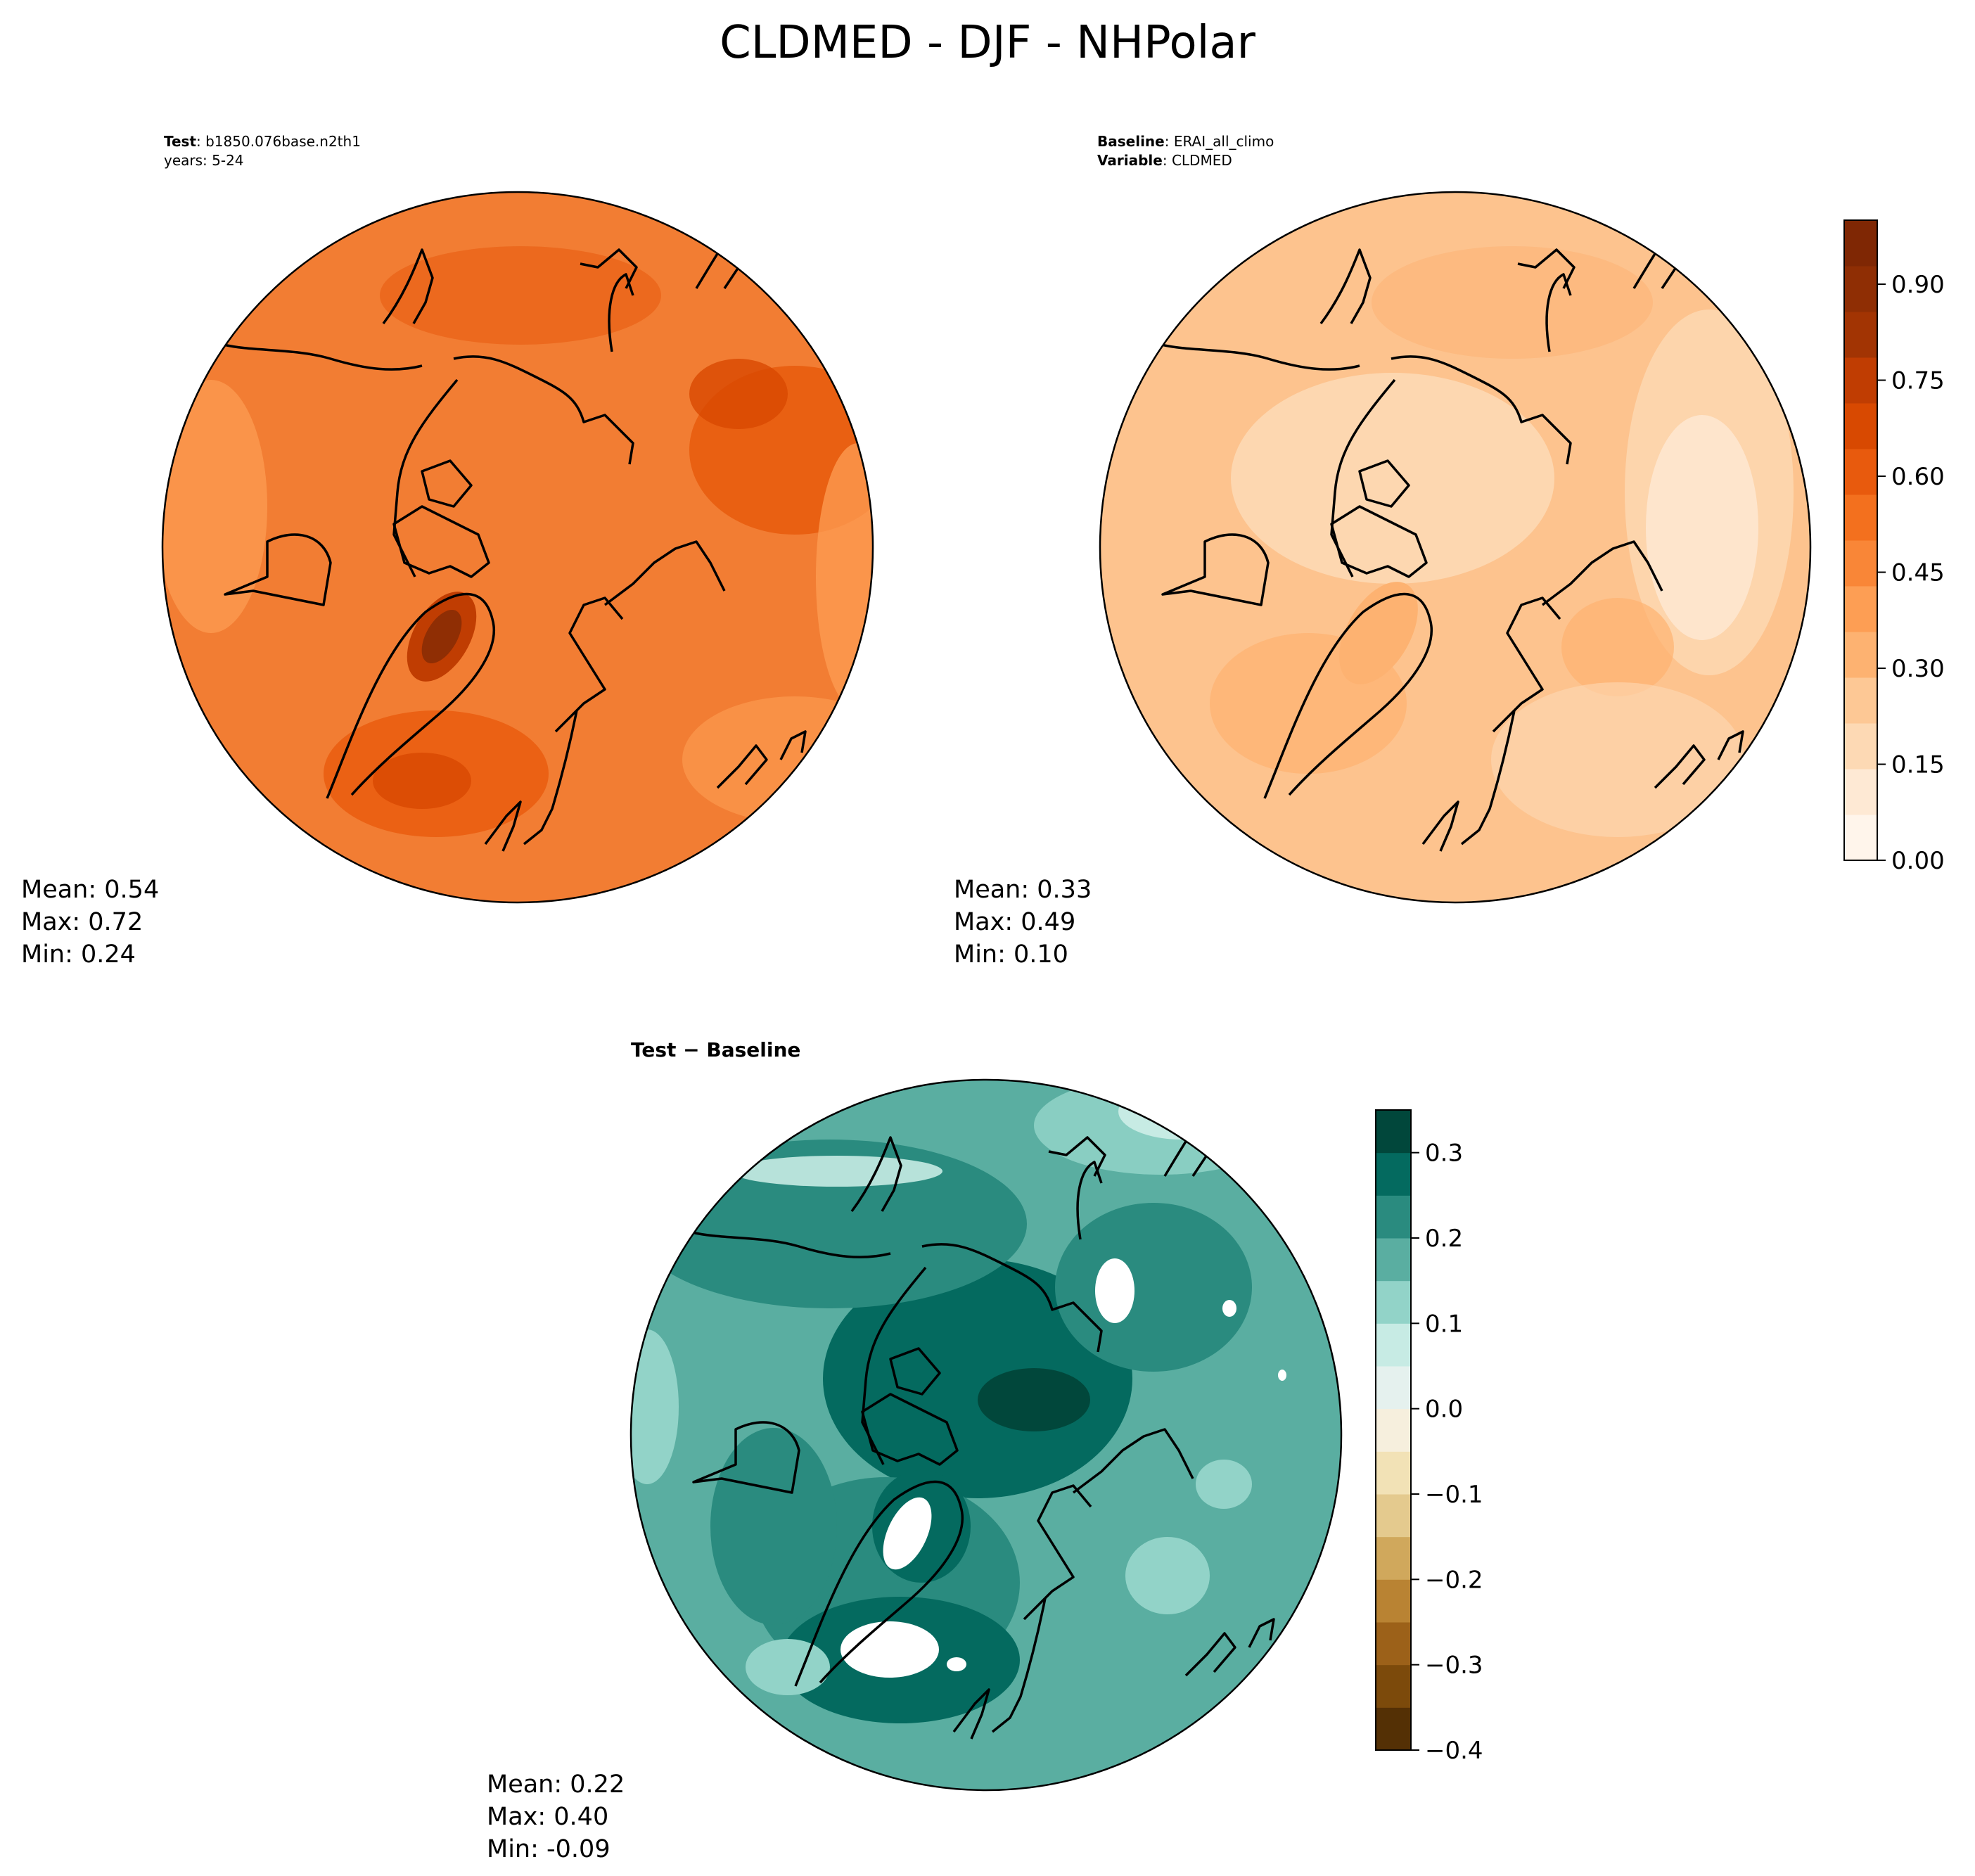  I want to click on test-map, so click(517, 547).